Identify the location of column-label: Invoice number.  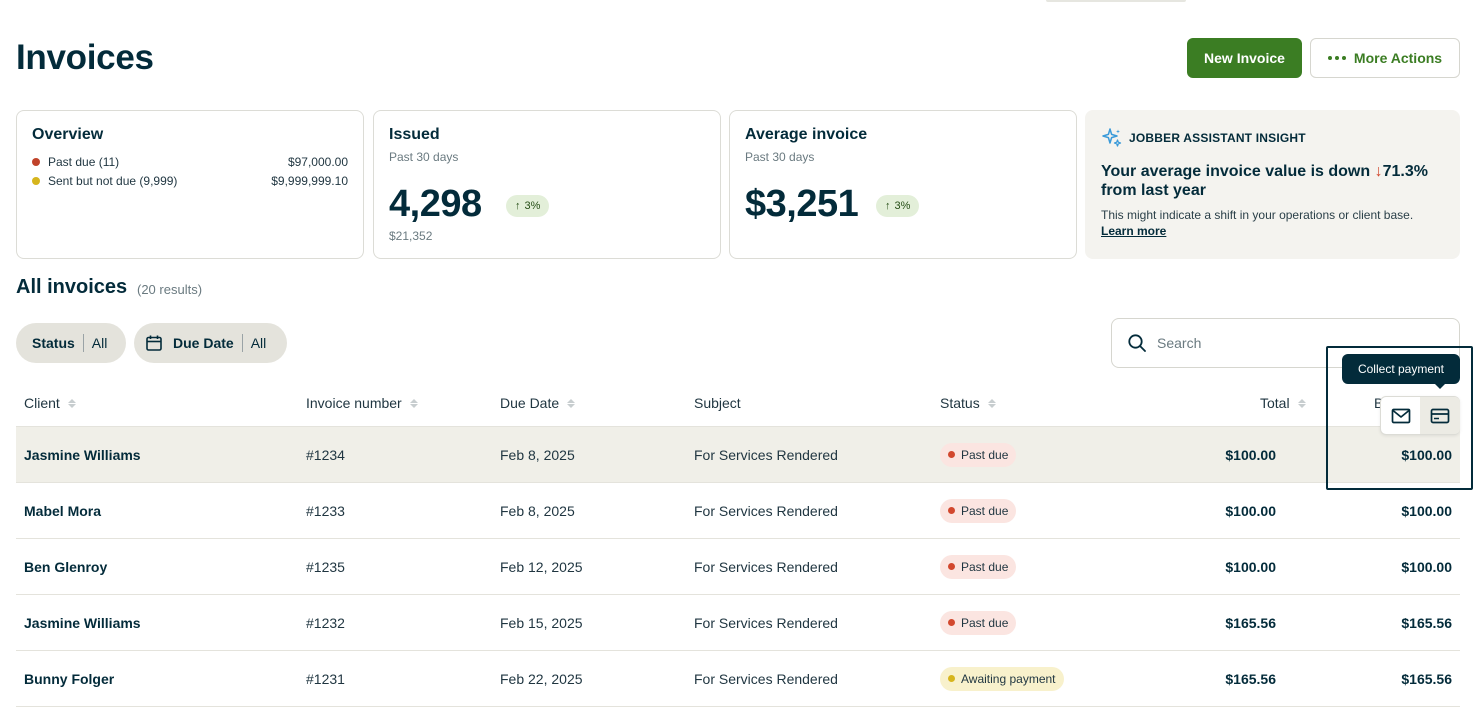
(354, 403).